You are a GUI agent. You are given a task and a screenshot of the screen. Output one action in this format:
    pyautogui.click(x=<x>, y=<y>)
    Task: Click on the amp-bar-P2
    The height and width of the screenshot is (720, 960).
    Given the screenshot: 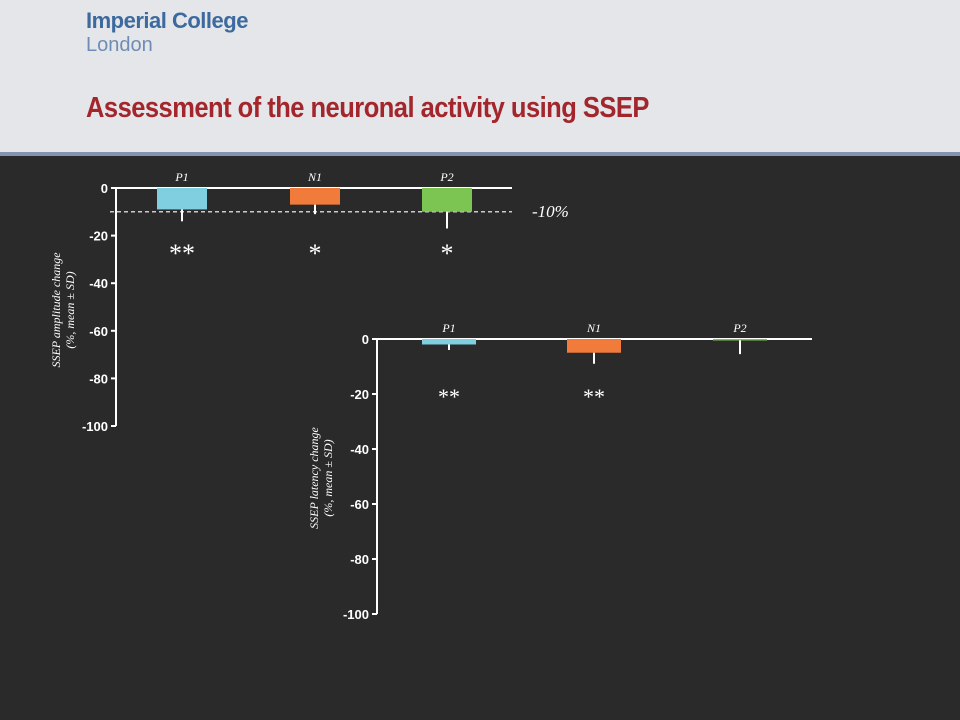 What is the action you would take?
    pyautogui.click(x=447, y=200)
    